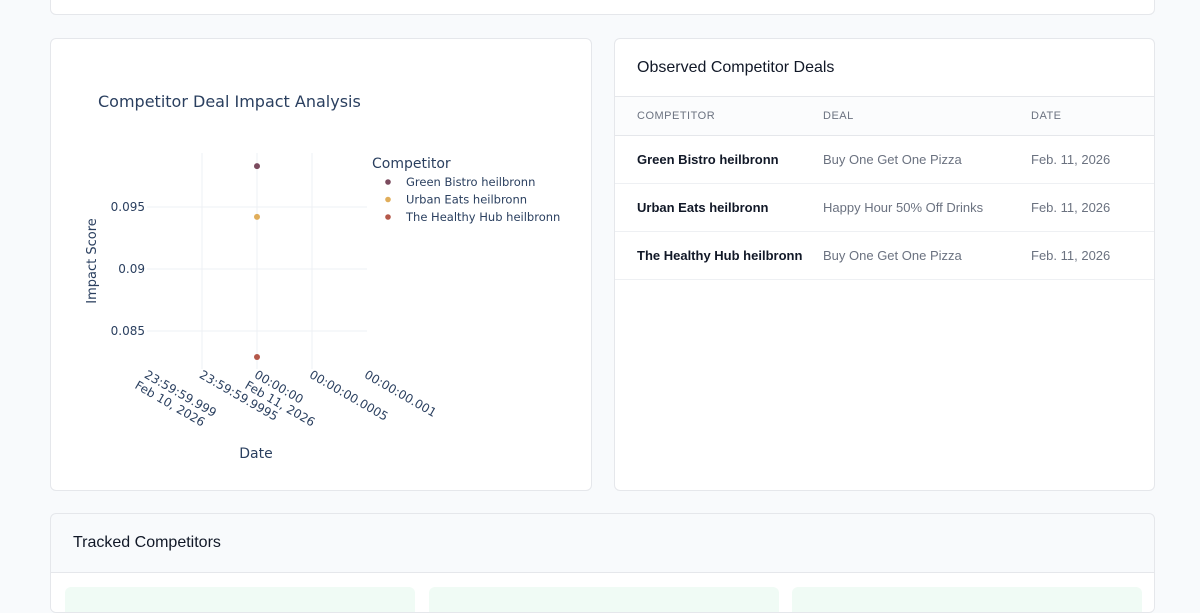 Image resolution: width=1200 pixels, height=613 pixels. Describe the element at coordinates (719, 159) in the screenshot. I see `competitor-cell: Green Bistro heilbronn` at that location.